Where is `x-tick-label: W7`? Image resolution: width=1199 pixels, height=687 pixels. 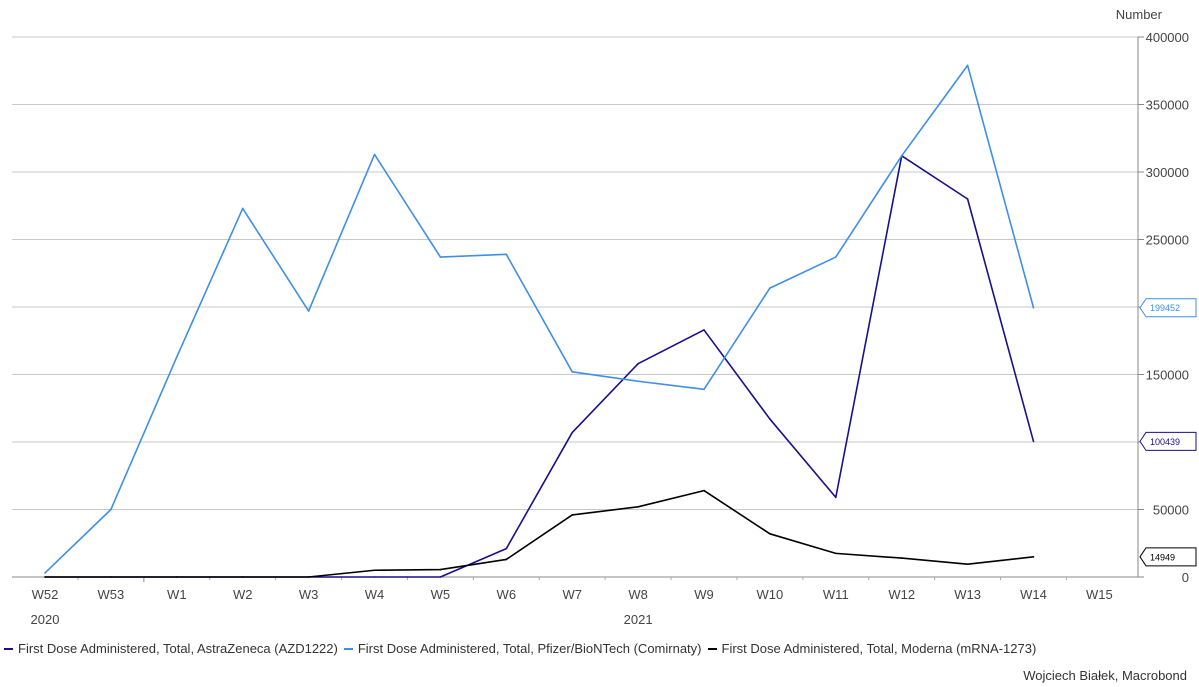
x-tick-label: W7 is located at coordinates (572, 594).